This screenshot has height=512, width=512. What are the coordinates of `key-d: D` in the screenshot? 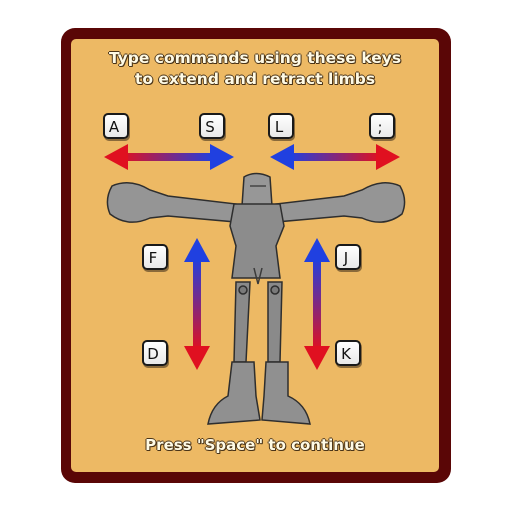 It's located at (155, 353).